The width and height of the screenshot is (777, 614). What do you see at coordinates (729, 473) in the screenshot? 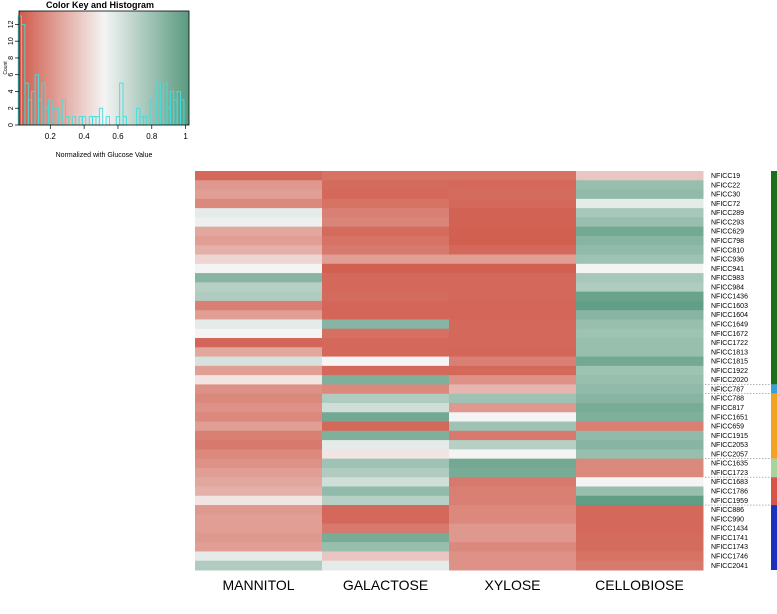
I see `row-label: NFICC1723` at bounding box center [729, 473].